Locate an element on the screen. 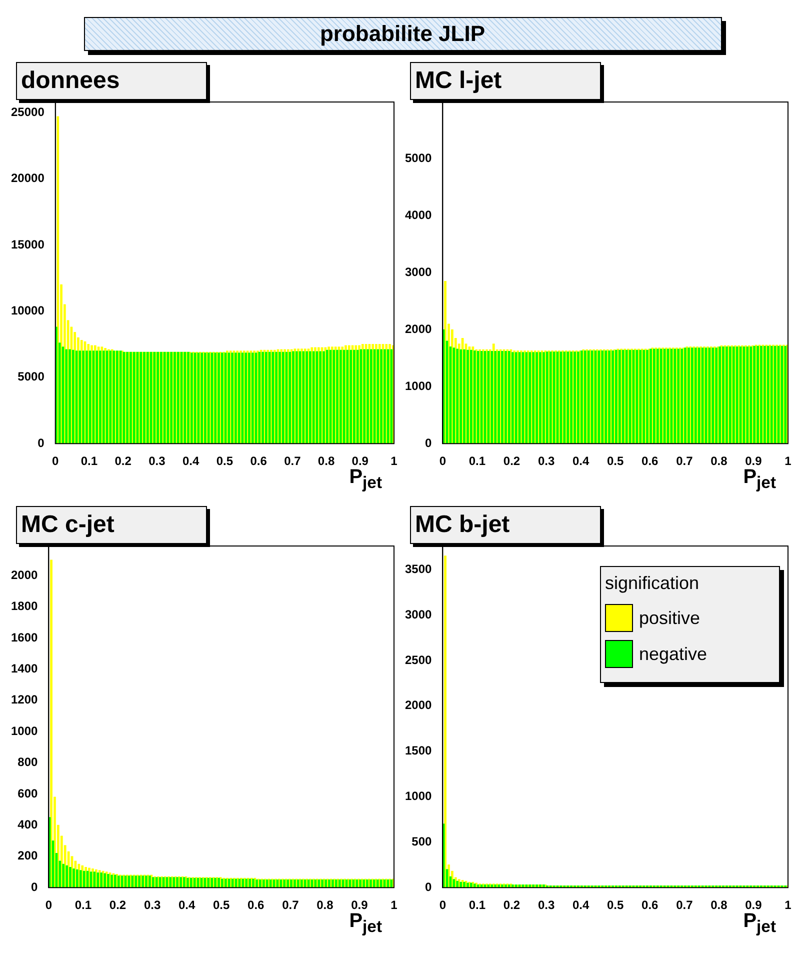  chart-title: donnees is located at coordinates (111, 81).